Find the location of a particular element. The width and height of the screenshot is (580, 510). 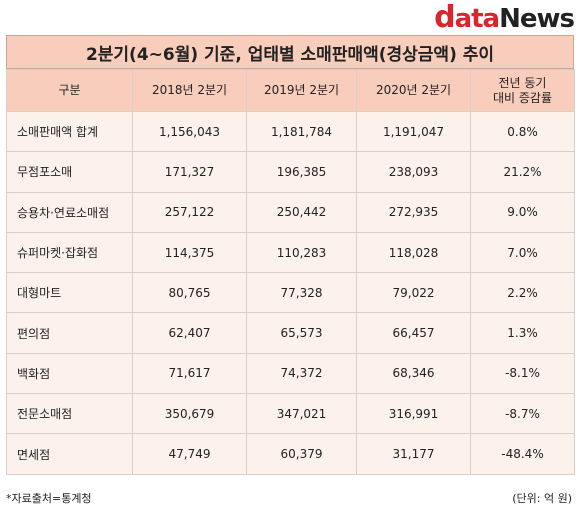

cell-2020: 68,346 is located at coordinates (413, 373).